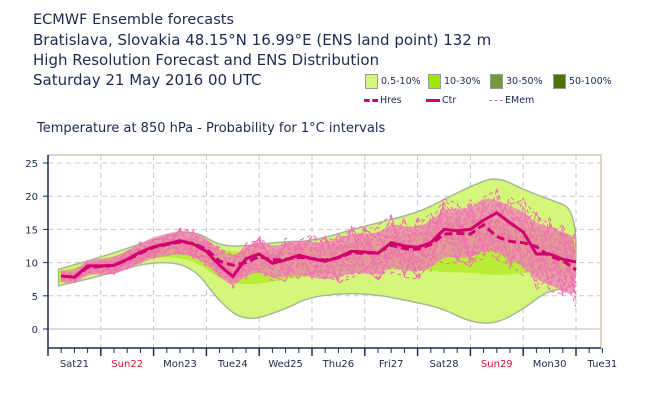 The width and height of the screenshot is (650, 410). I want to click on legend-item-band-1: 0.5-10%, so click(393, 81).